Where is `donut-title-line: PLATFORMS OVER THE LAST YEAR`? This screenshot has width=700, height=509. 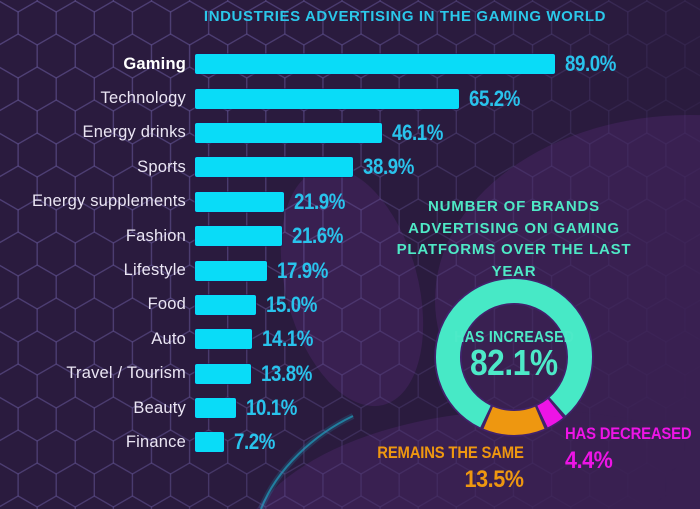 donut-title-line: PLATFORMS OVER THE LAST YEAR is located at coordinates (514, 260).